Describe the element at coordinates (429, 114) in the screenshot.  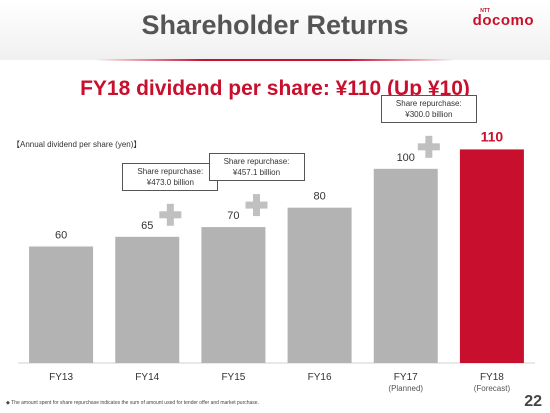
I see `share-repurchase-amount: ¥300.0 billion` at that location.